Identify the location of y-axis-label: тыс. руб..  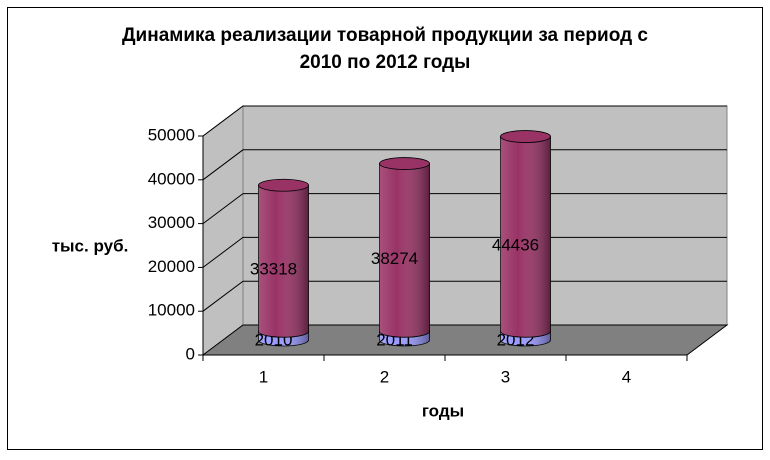
(90, 245).